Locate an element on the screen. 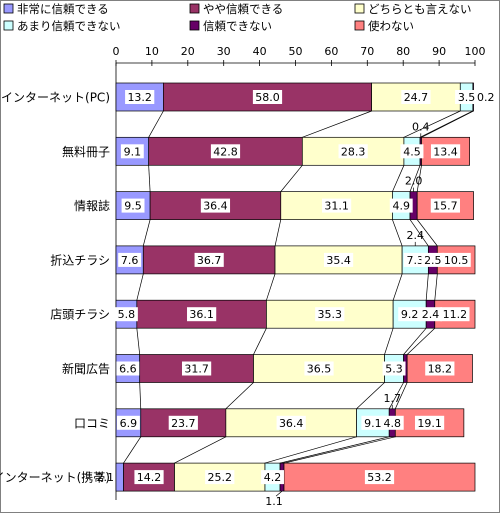 This screenshot has width=500, height=513. legend-label-4: あまり信頼できない is located at coordinates (69, 26).